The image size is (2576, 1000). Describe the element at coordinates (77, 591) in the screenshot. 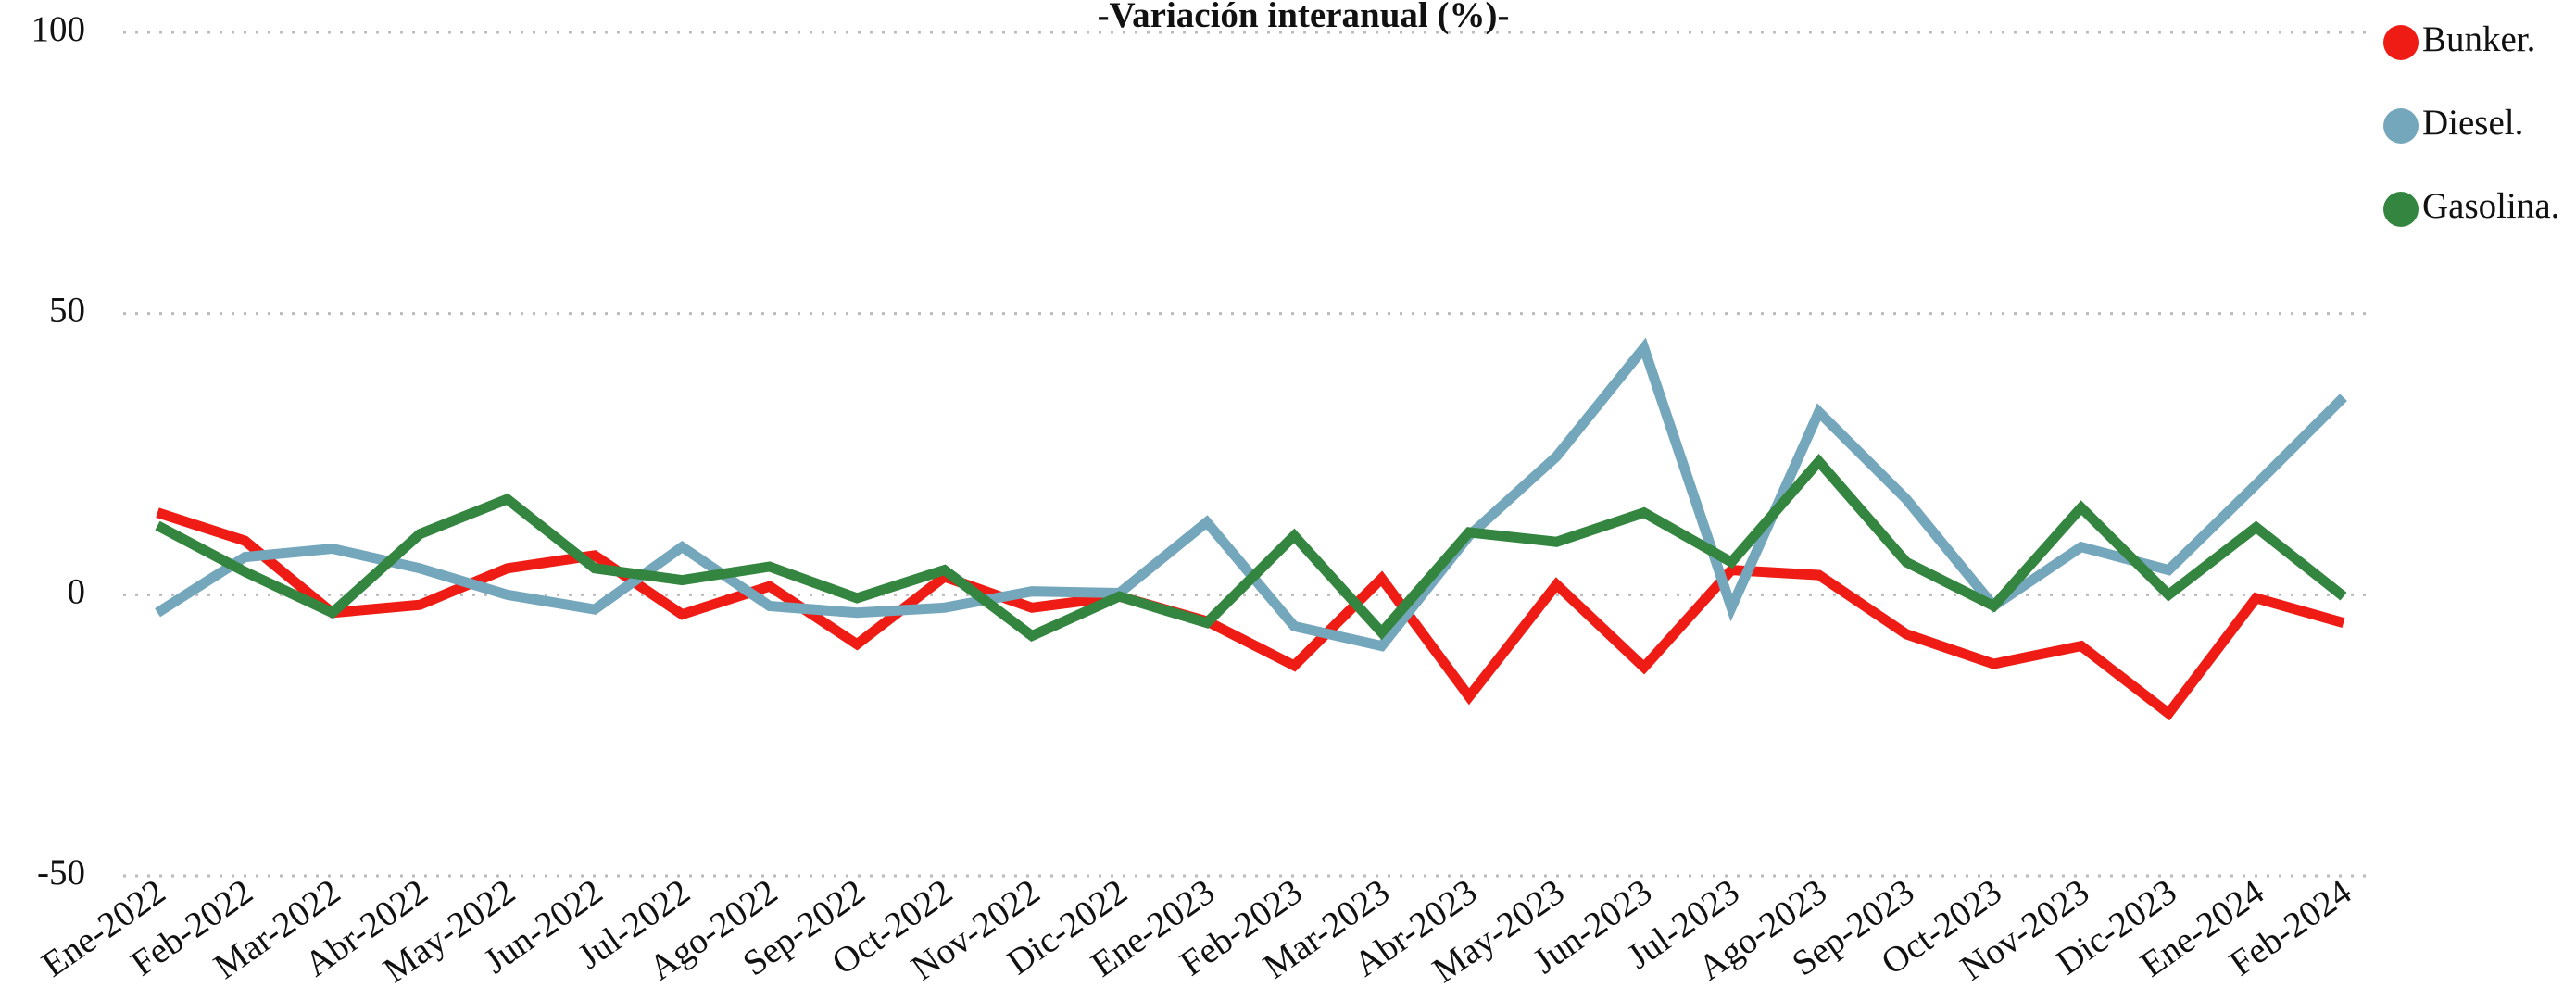

I see `y-tick-label: 0` at that location.